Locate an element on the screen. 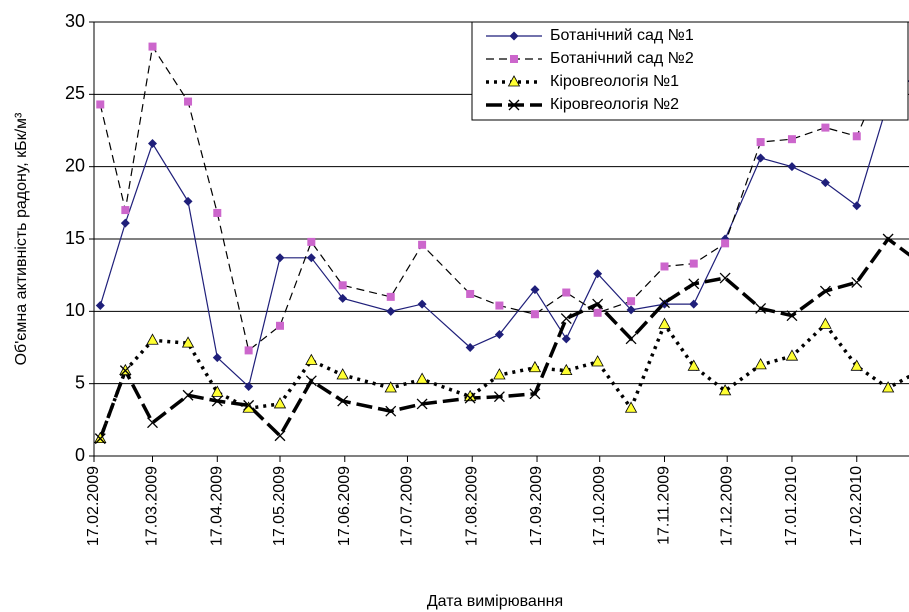  x-tick-label: 17.05.2009 is located at coordinates (279, 506).